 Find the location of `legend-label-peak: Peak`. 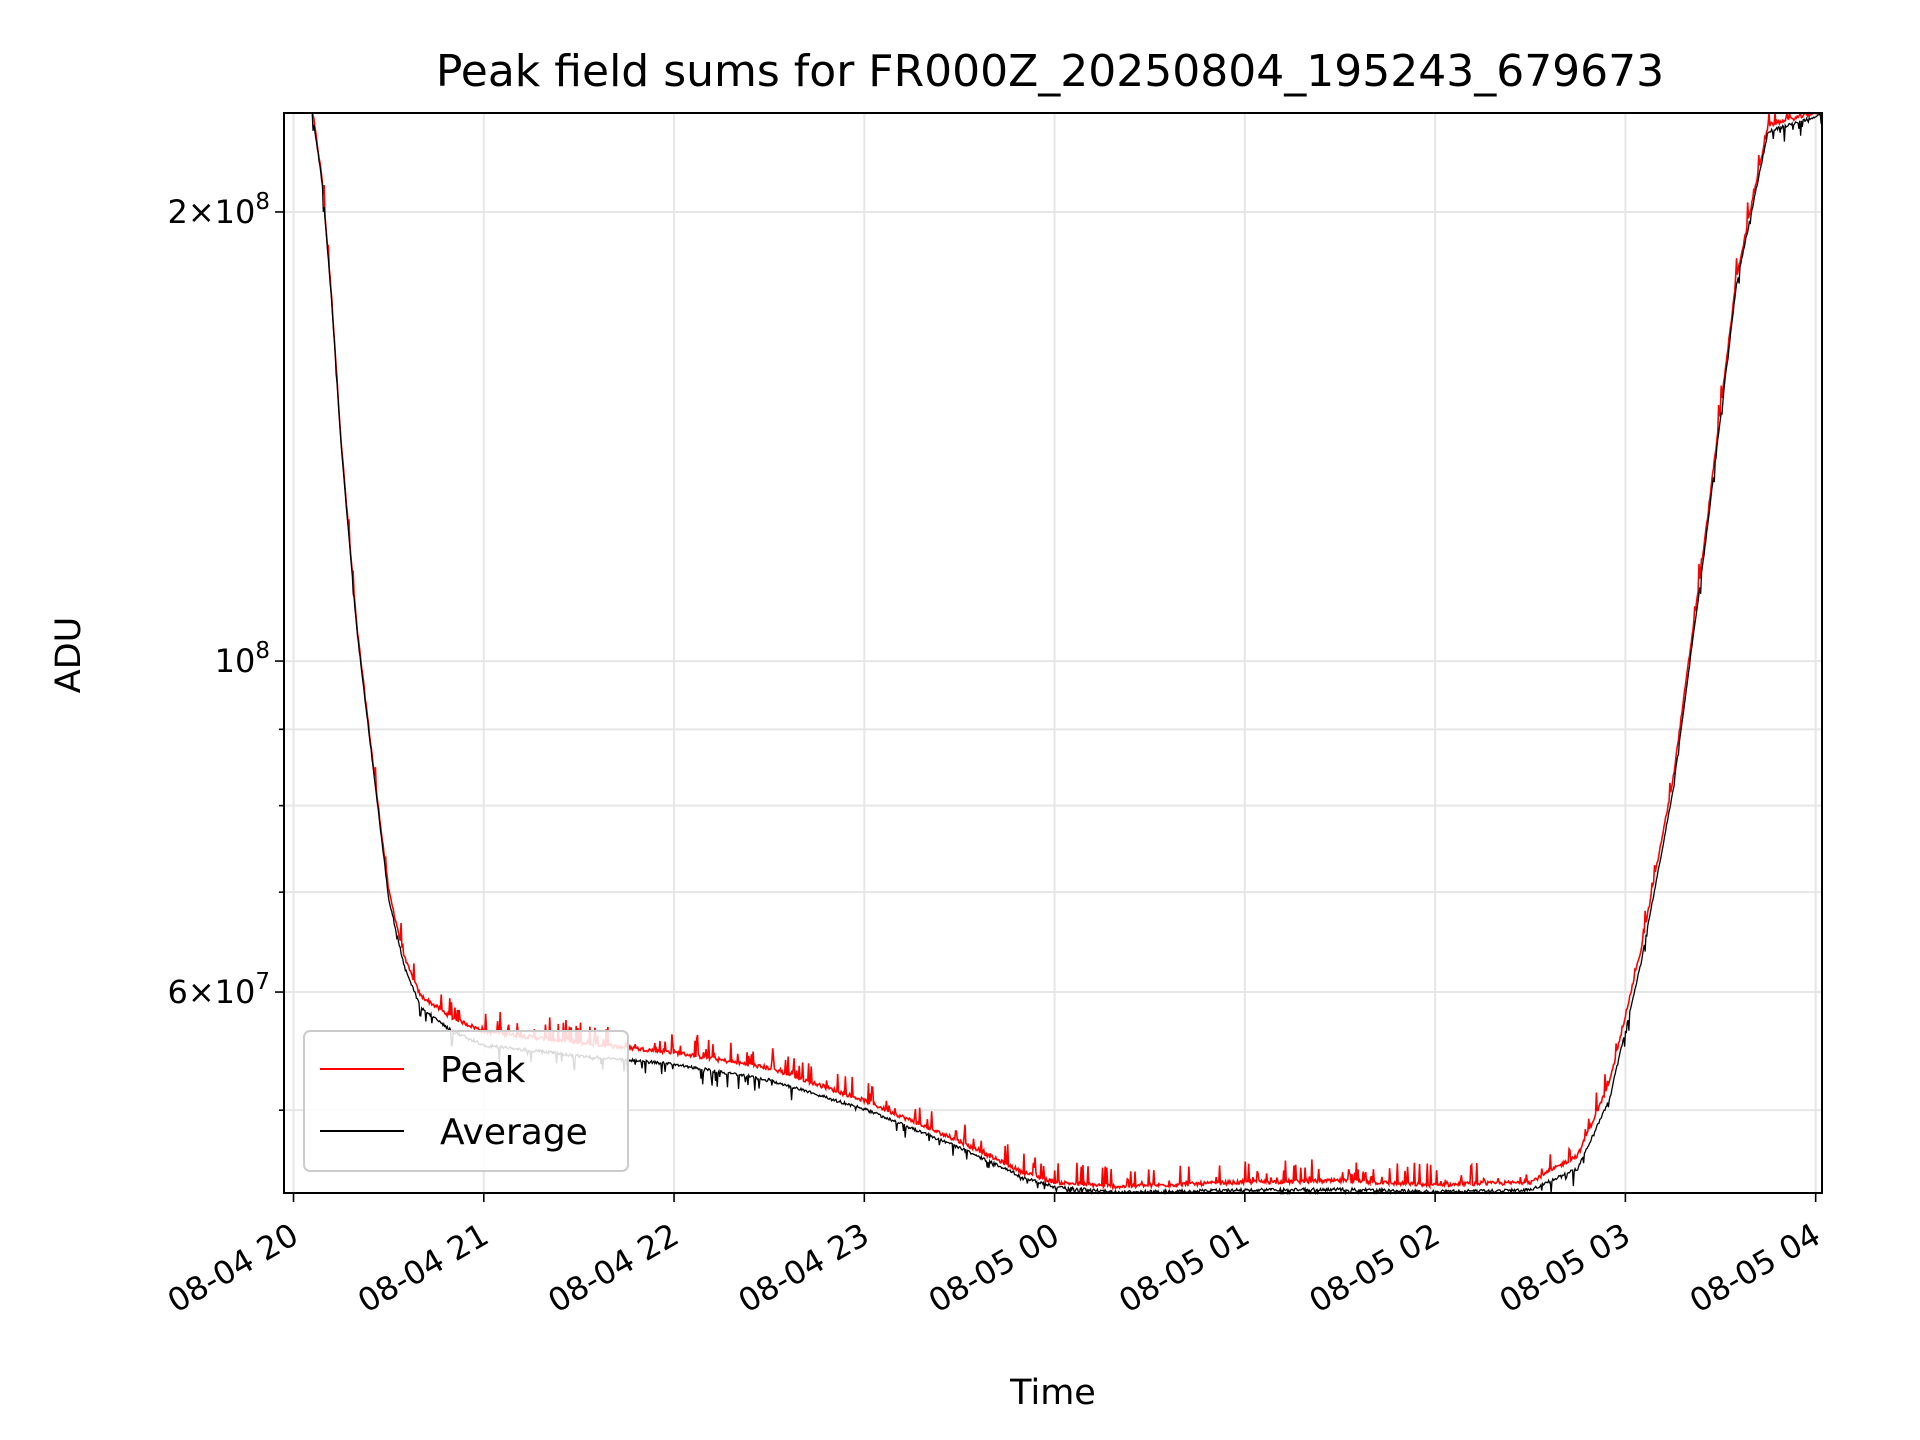

legend-label-peak: Peak is located at coordinates (483, 1070).